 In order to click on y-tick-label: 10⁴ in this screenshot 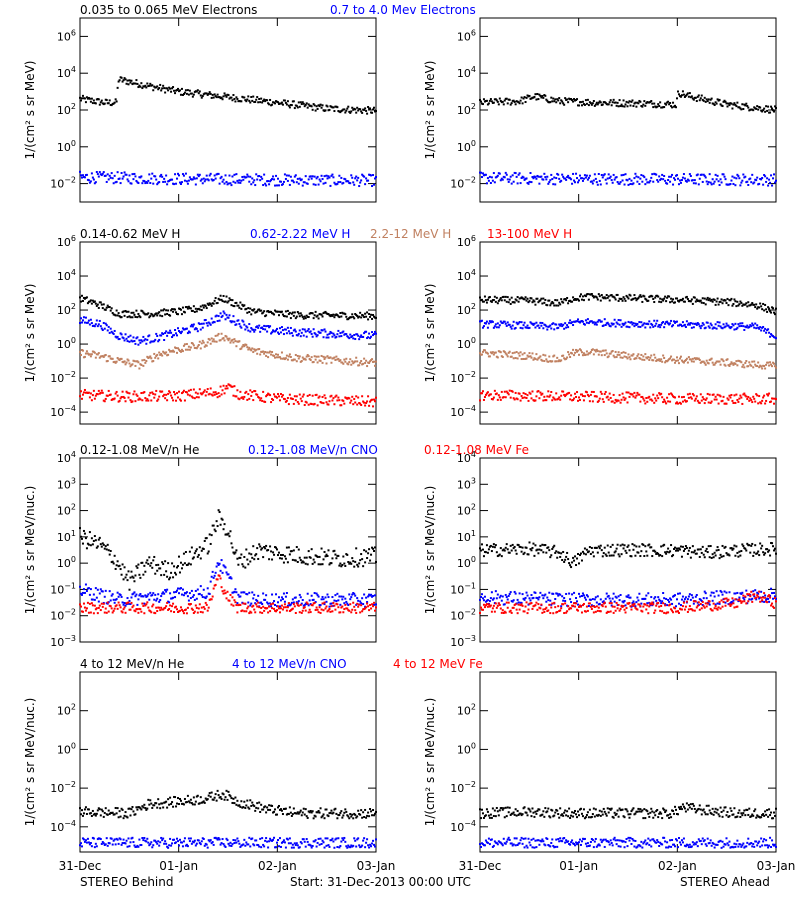, I will do `click(66, 275)`.